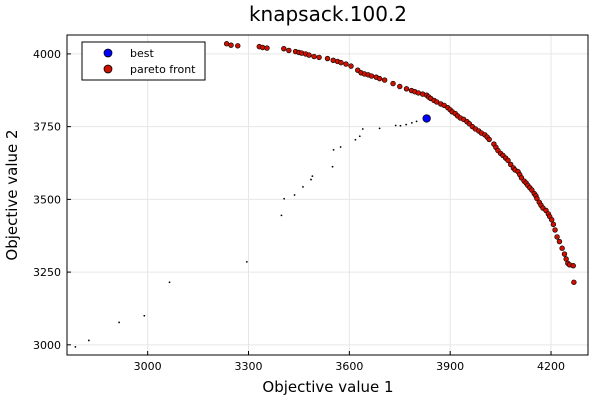 The width and height of the screenshot is (600, 400). What do you see at coordinates (108, 53) in the screenshot?
I see `legend-marker-best` at bounding box center [108, 53].